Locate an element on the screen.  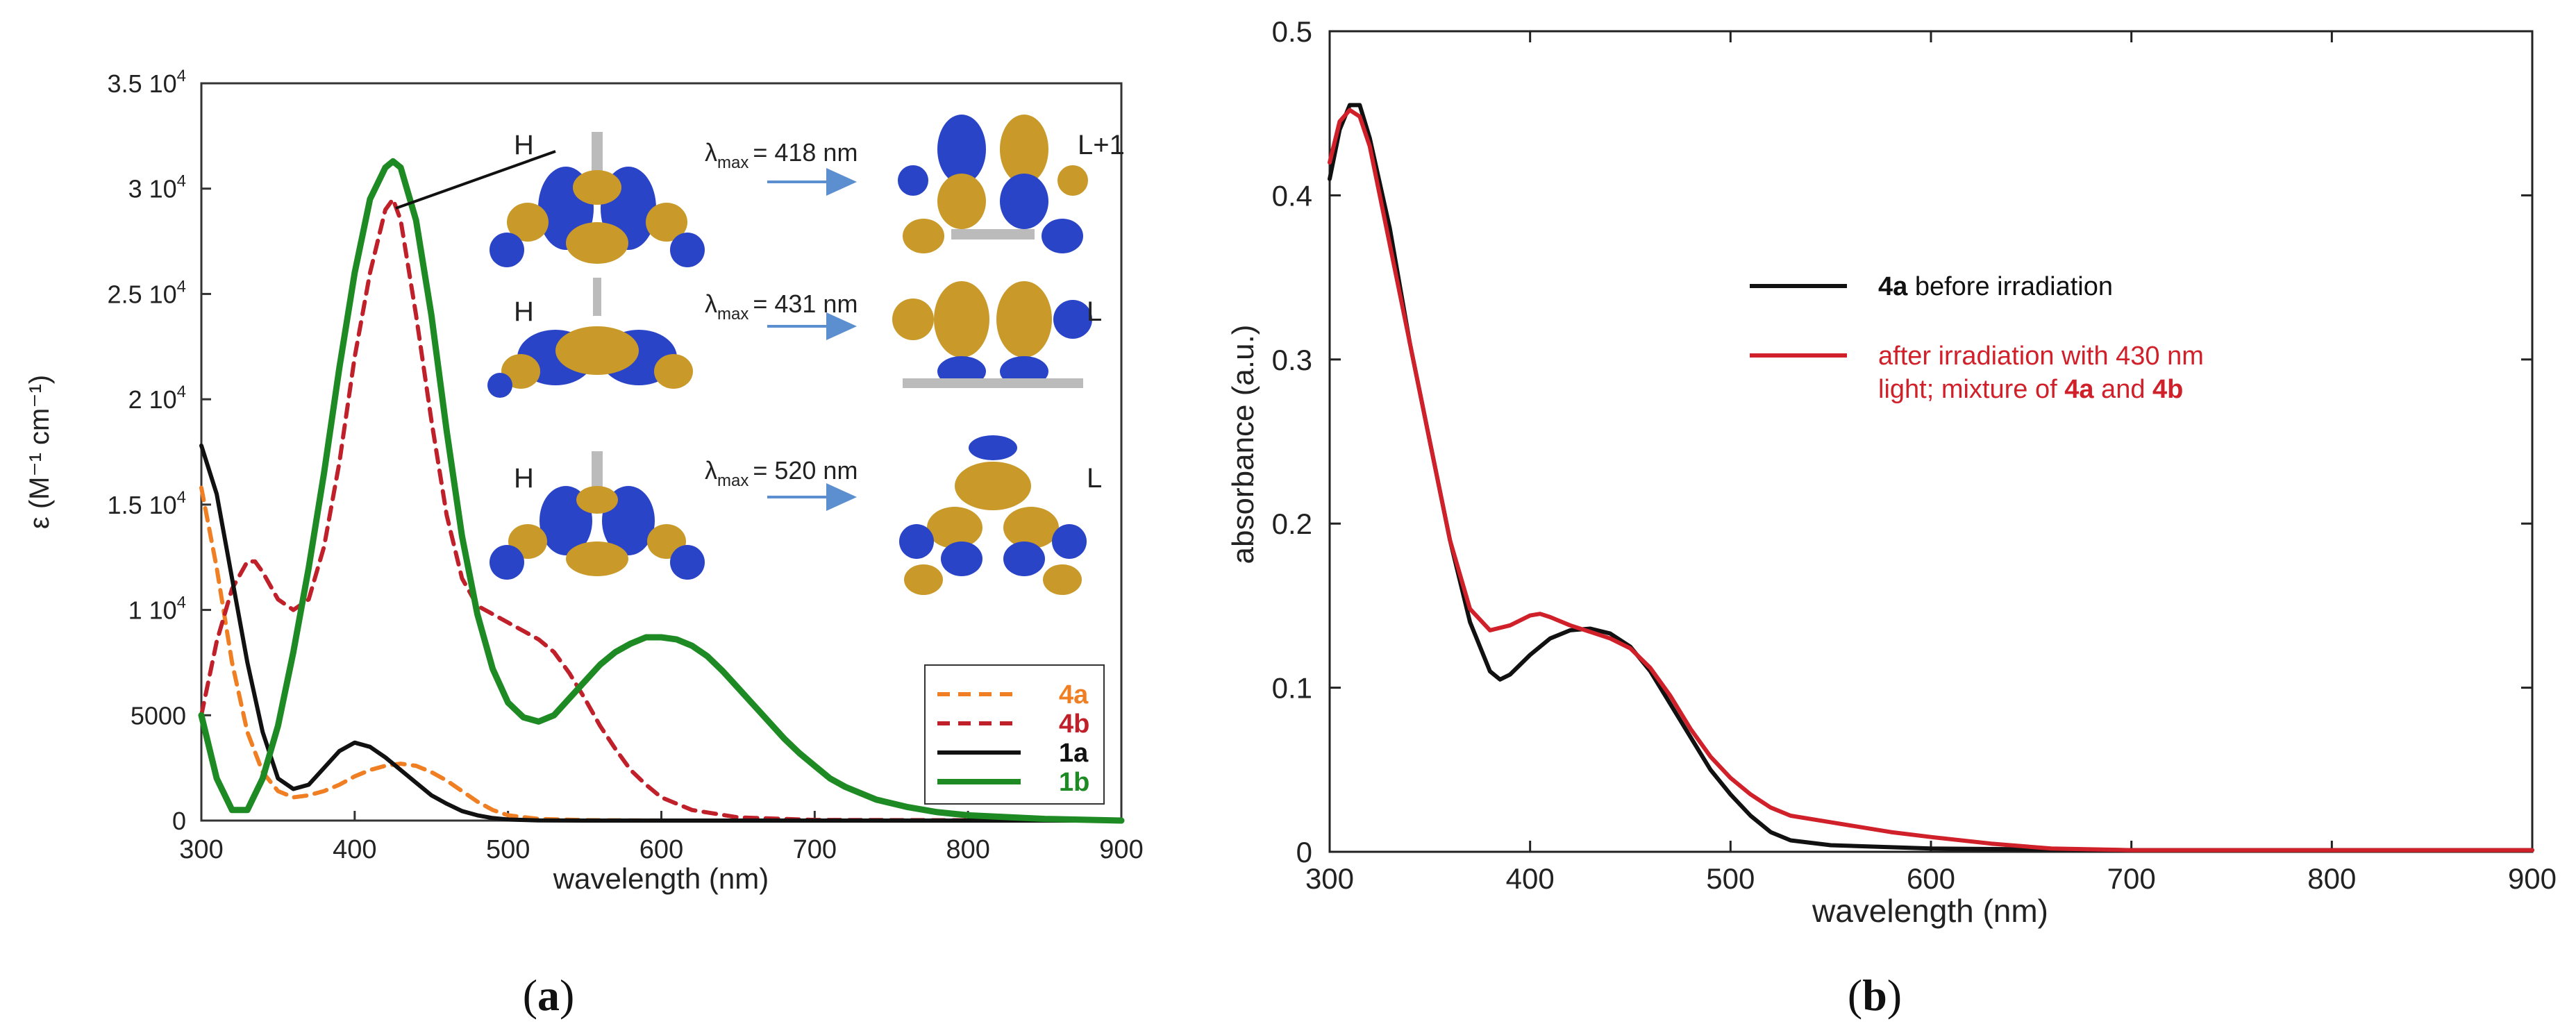
panel-a-ytick-label: 5000 is located at coordinates (158, 715).